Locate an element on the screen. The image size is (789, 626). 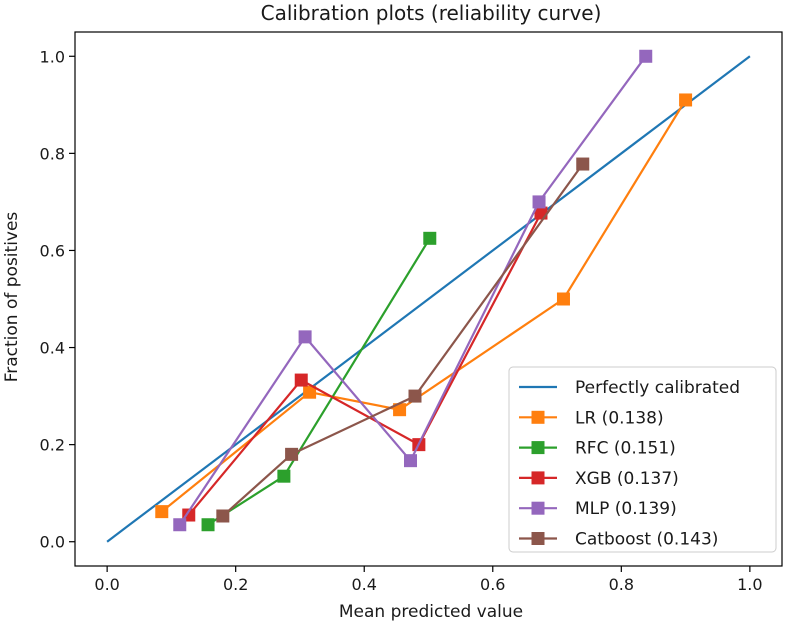
legend-marker-xgb is located at coordinates (538, 478).